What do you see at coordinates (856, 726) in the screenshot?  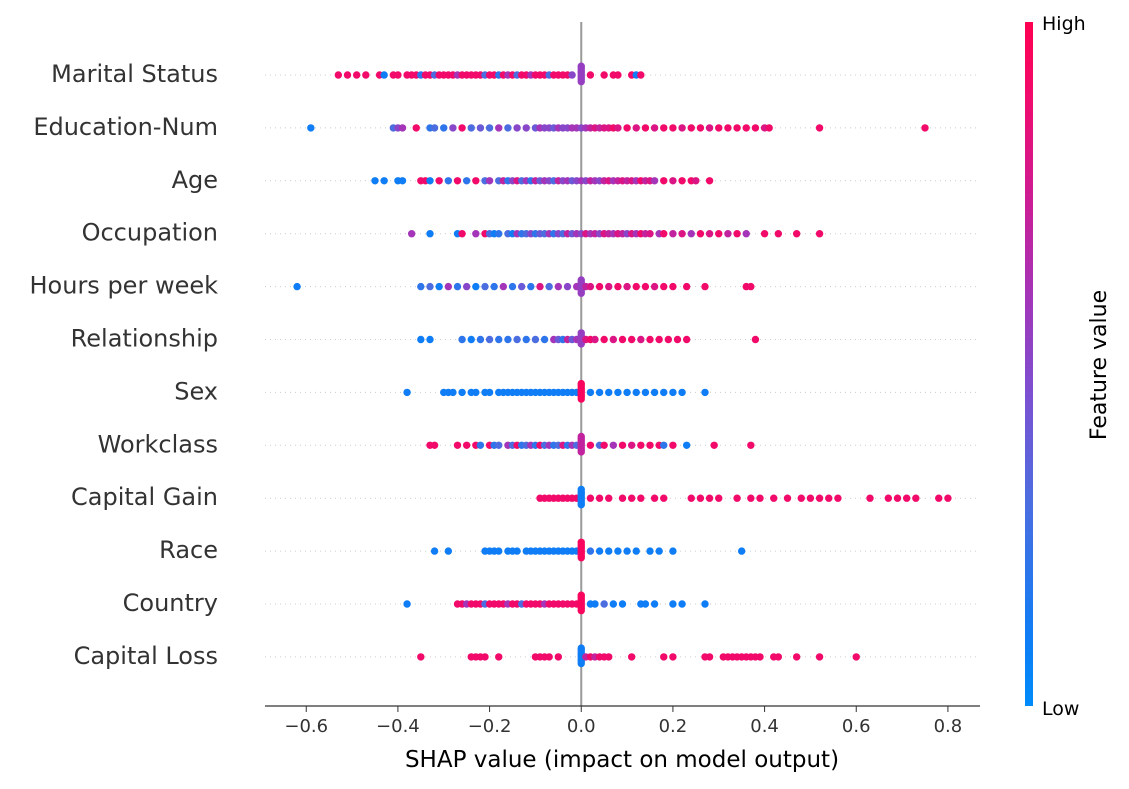 I see `x-tick-label: 0.6` at bounding box center [856, 726].